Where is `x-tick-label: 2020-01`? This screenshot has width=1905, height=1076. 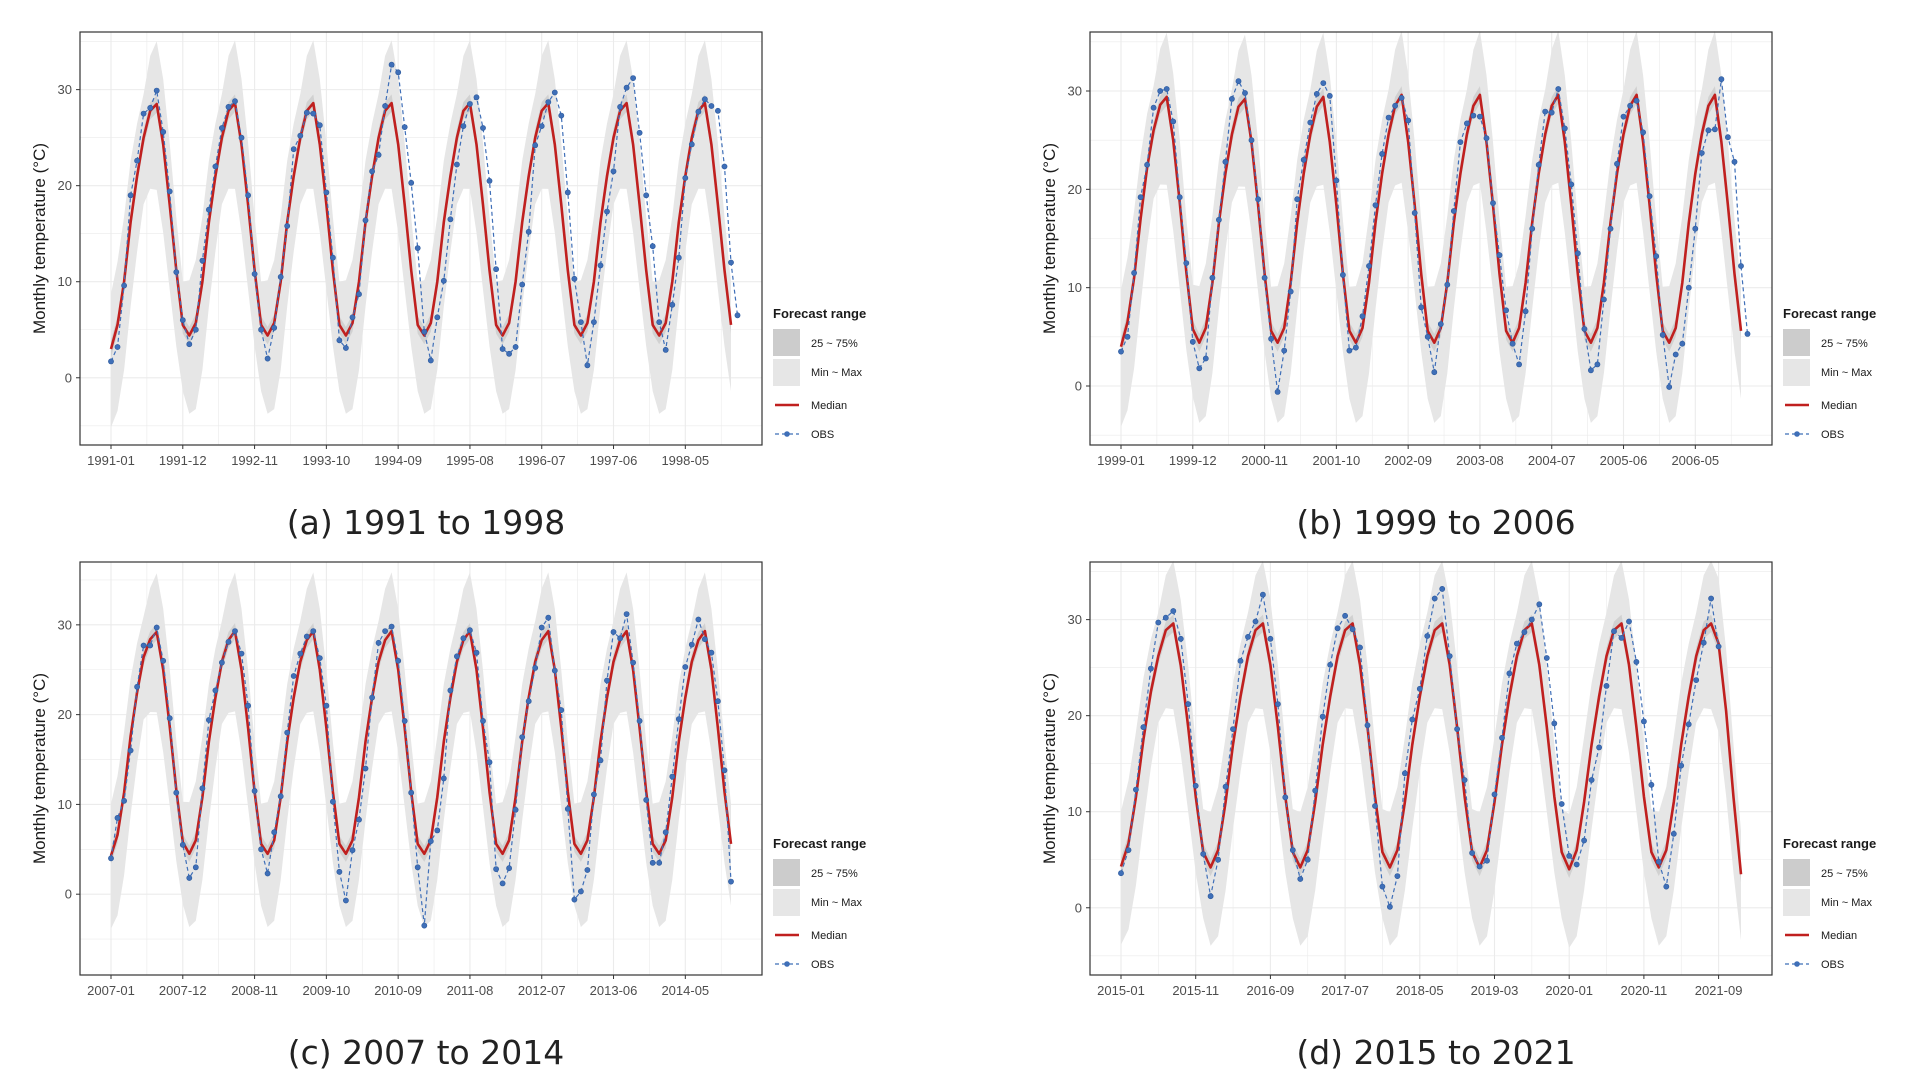
x-tick-label: 2020-01 is located at coordinates (1569, 990).